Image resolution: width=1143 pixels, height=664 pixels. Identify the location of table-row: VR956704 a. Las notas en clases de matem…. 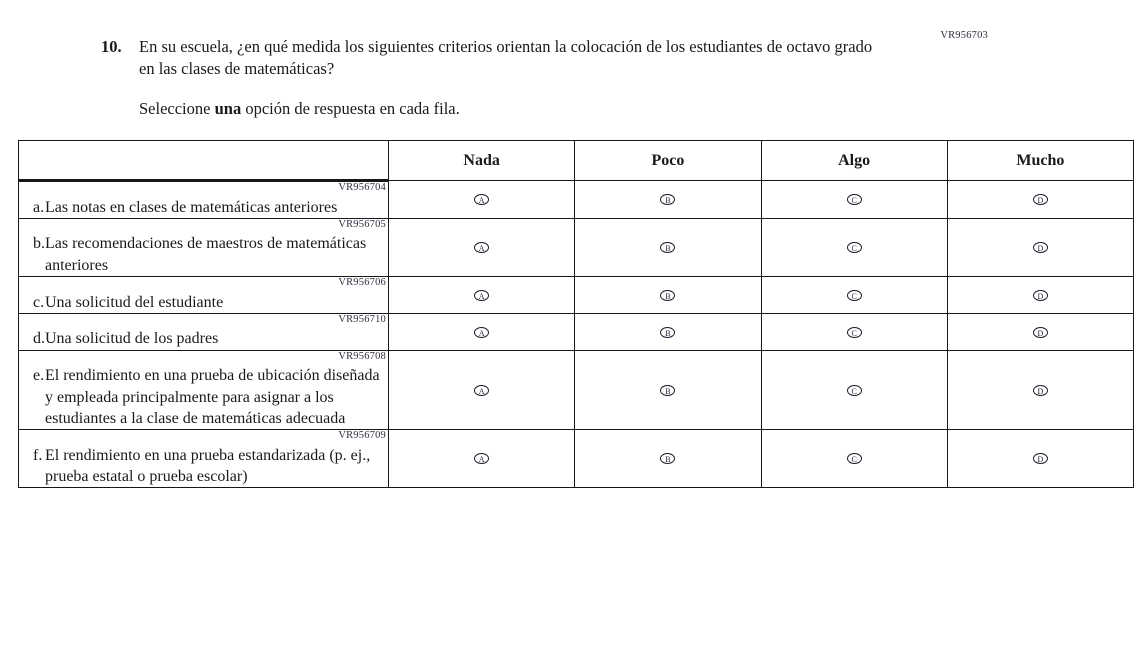
(576, 199).